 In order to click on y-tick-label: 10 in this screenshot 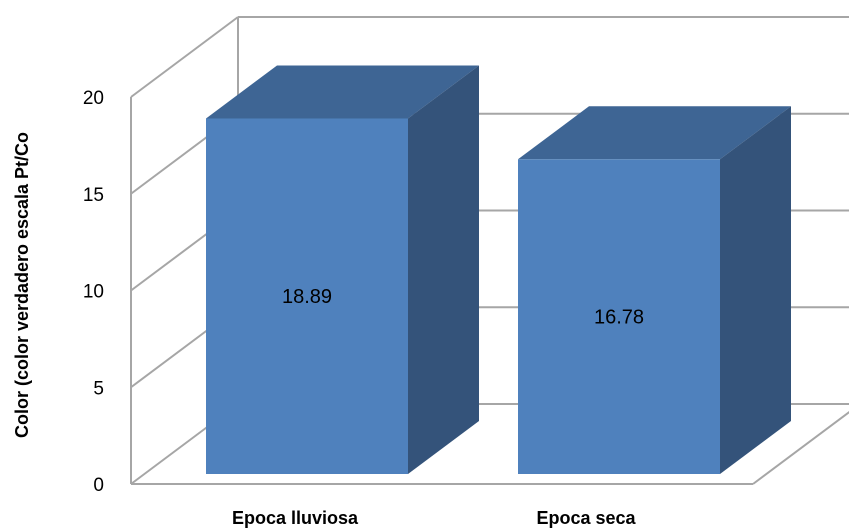, I will do `click(93, 292)`.